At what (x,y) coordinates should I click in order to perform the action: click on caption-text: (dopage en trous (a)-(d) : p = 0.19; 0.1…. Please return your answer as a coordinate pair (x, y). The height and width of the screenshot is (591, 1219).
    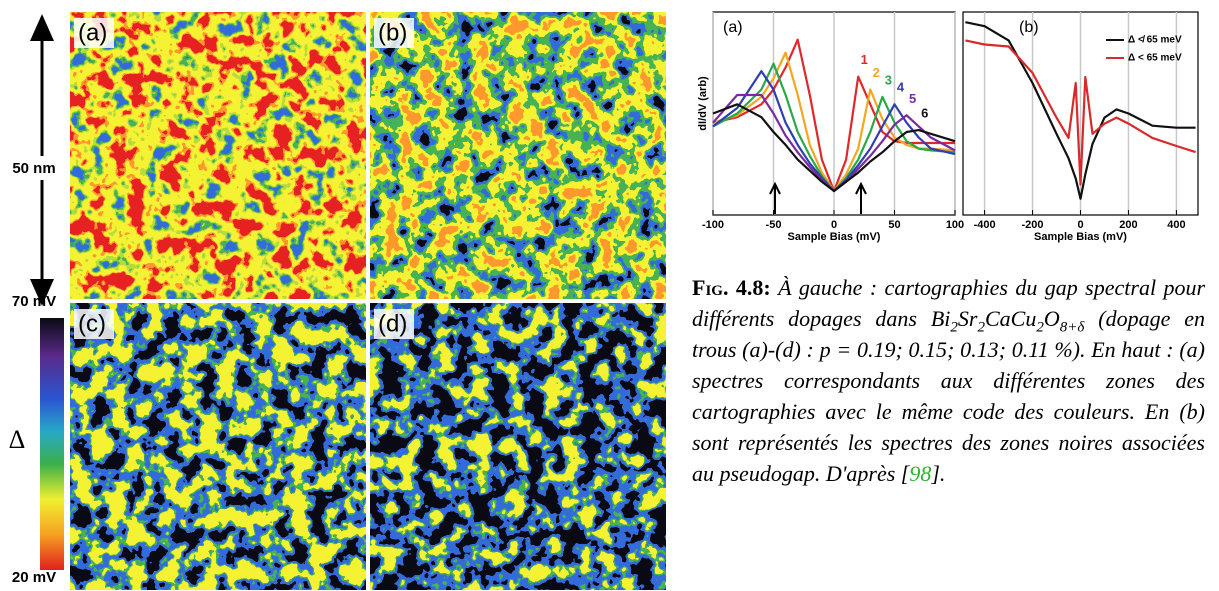
    Looking at the image, I should click on (948, 396).